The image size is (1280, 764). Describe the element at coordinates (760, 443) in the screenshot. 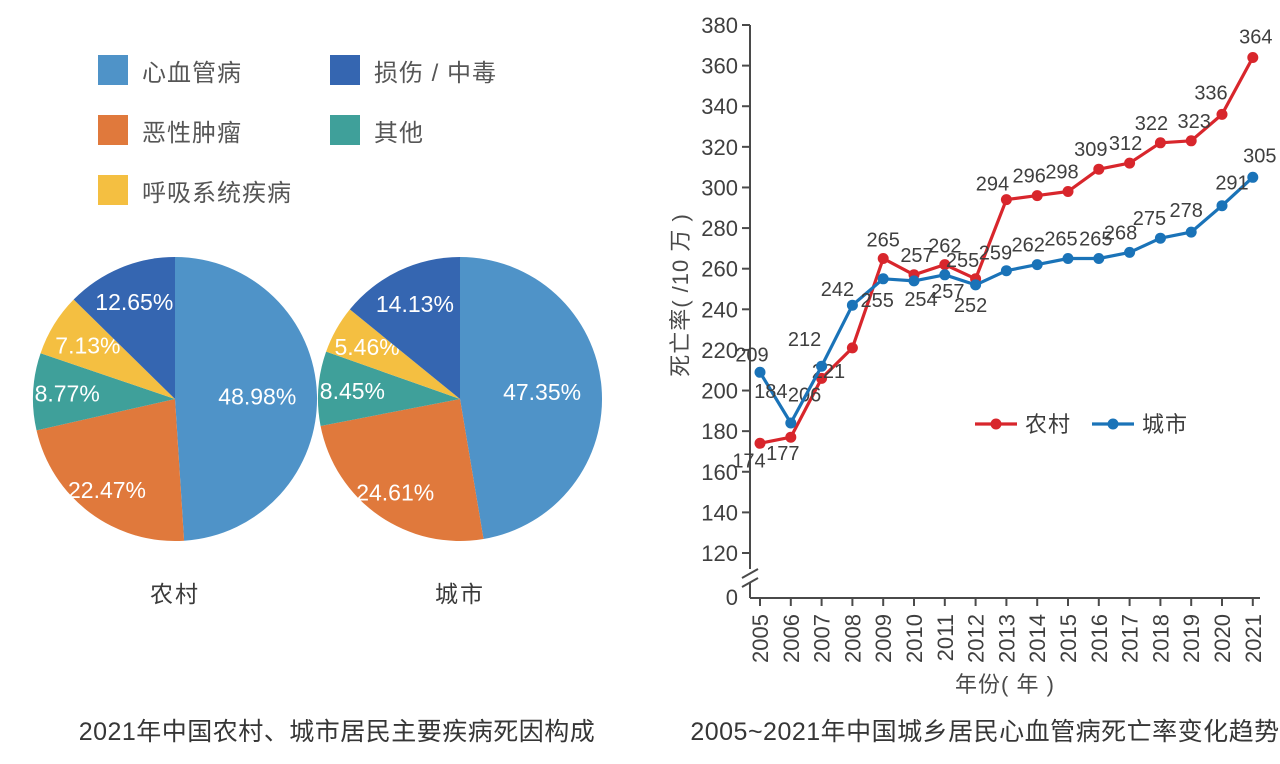

I see `data-point-农村-2005` at that location.